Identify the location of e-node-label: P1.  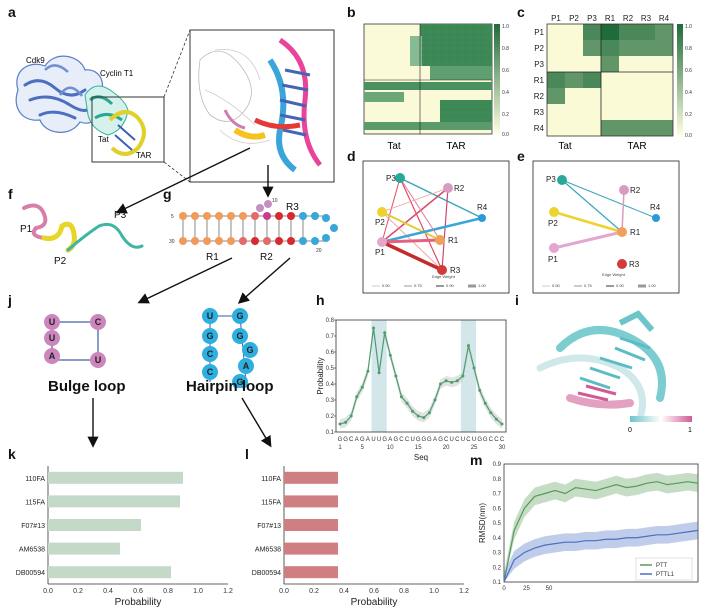
(553, 259).